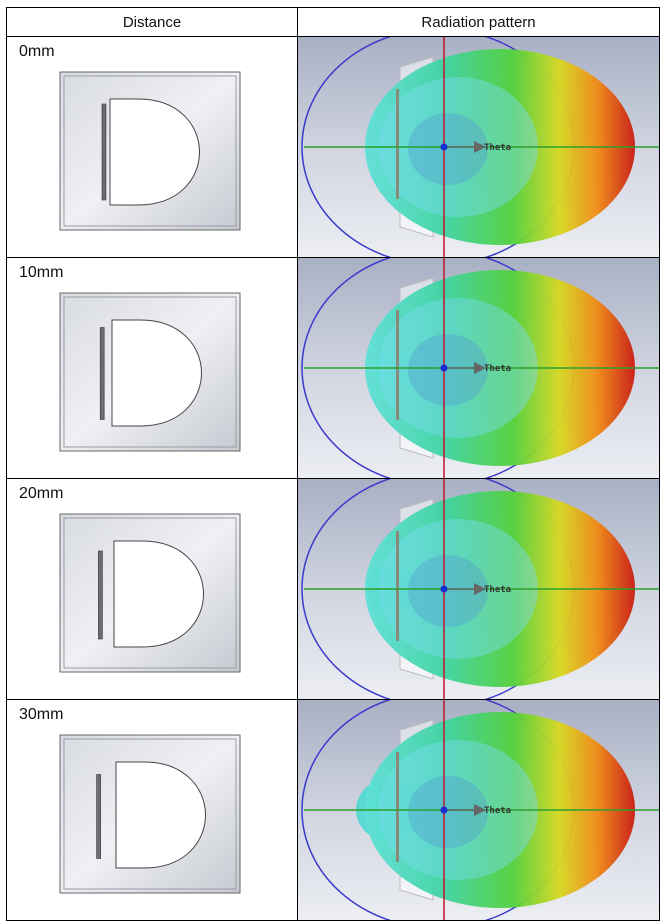  Describe the element at coordinates (152, 22) in the screenshot. I see `header-distance: Distance` at that location.